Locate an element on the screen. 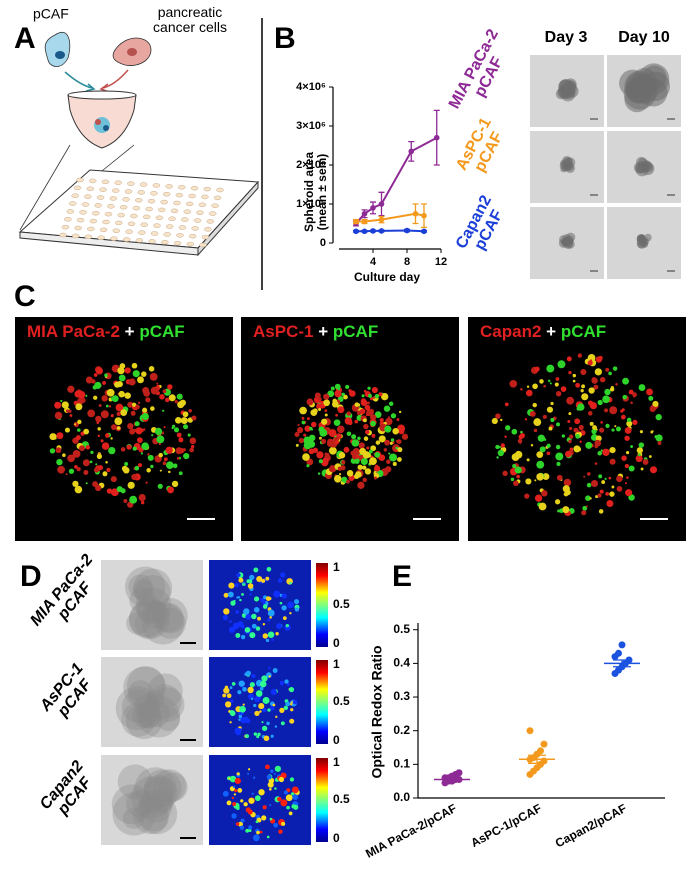 The image size is (693, 887). y-tick-label: 0.2 is located at coordinates (401, 730).